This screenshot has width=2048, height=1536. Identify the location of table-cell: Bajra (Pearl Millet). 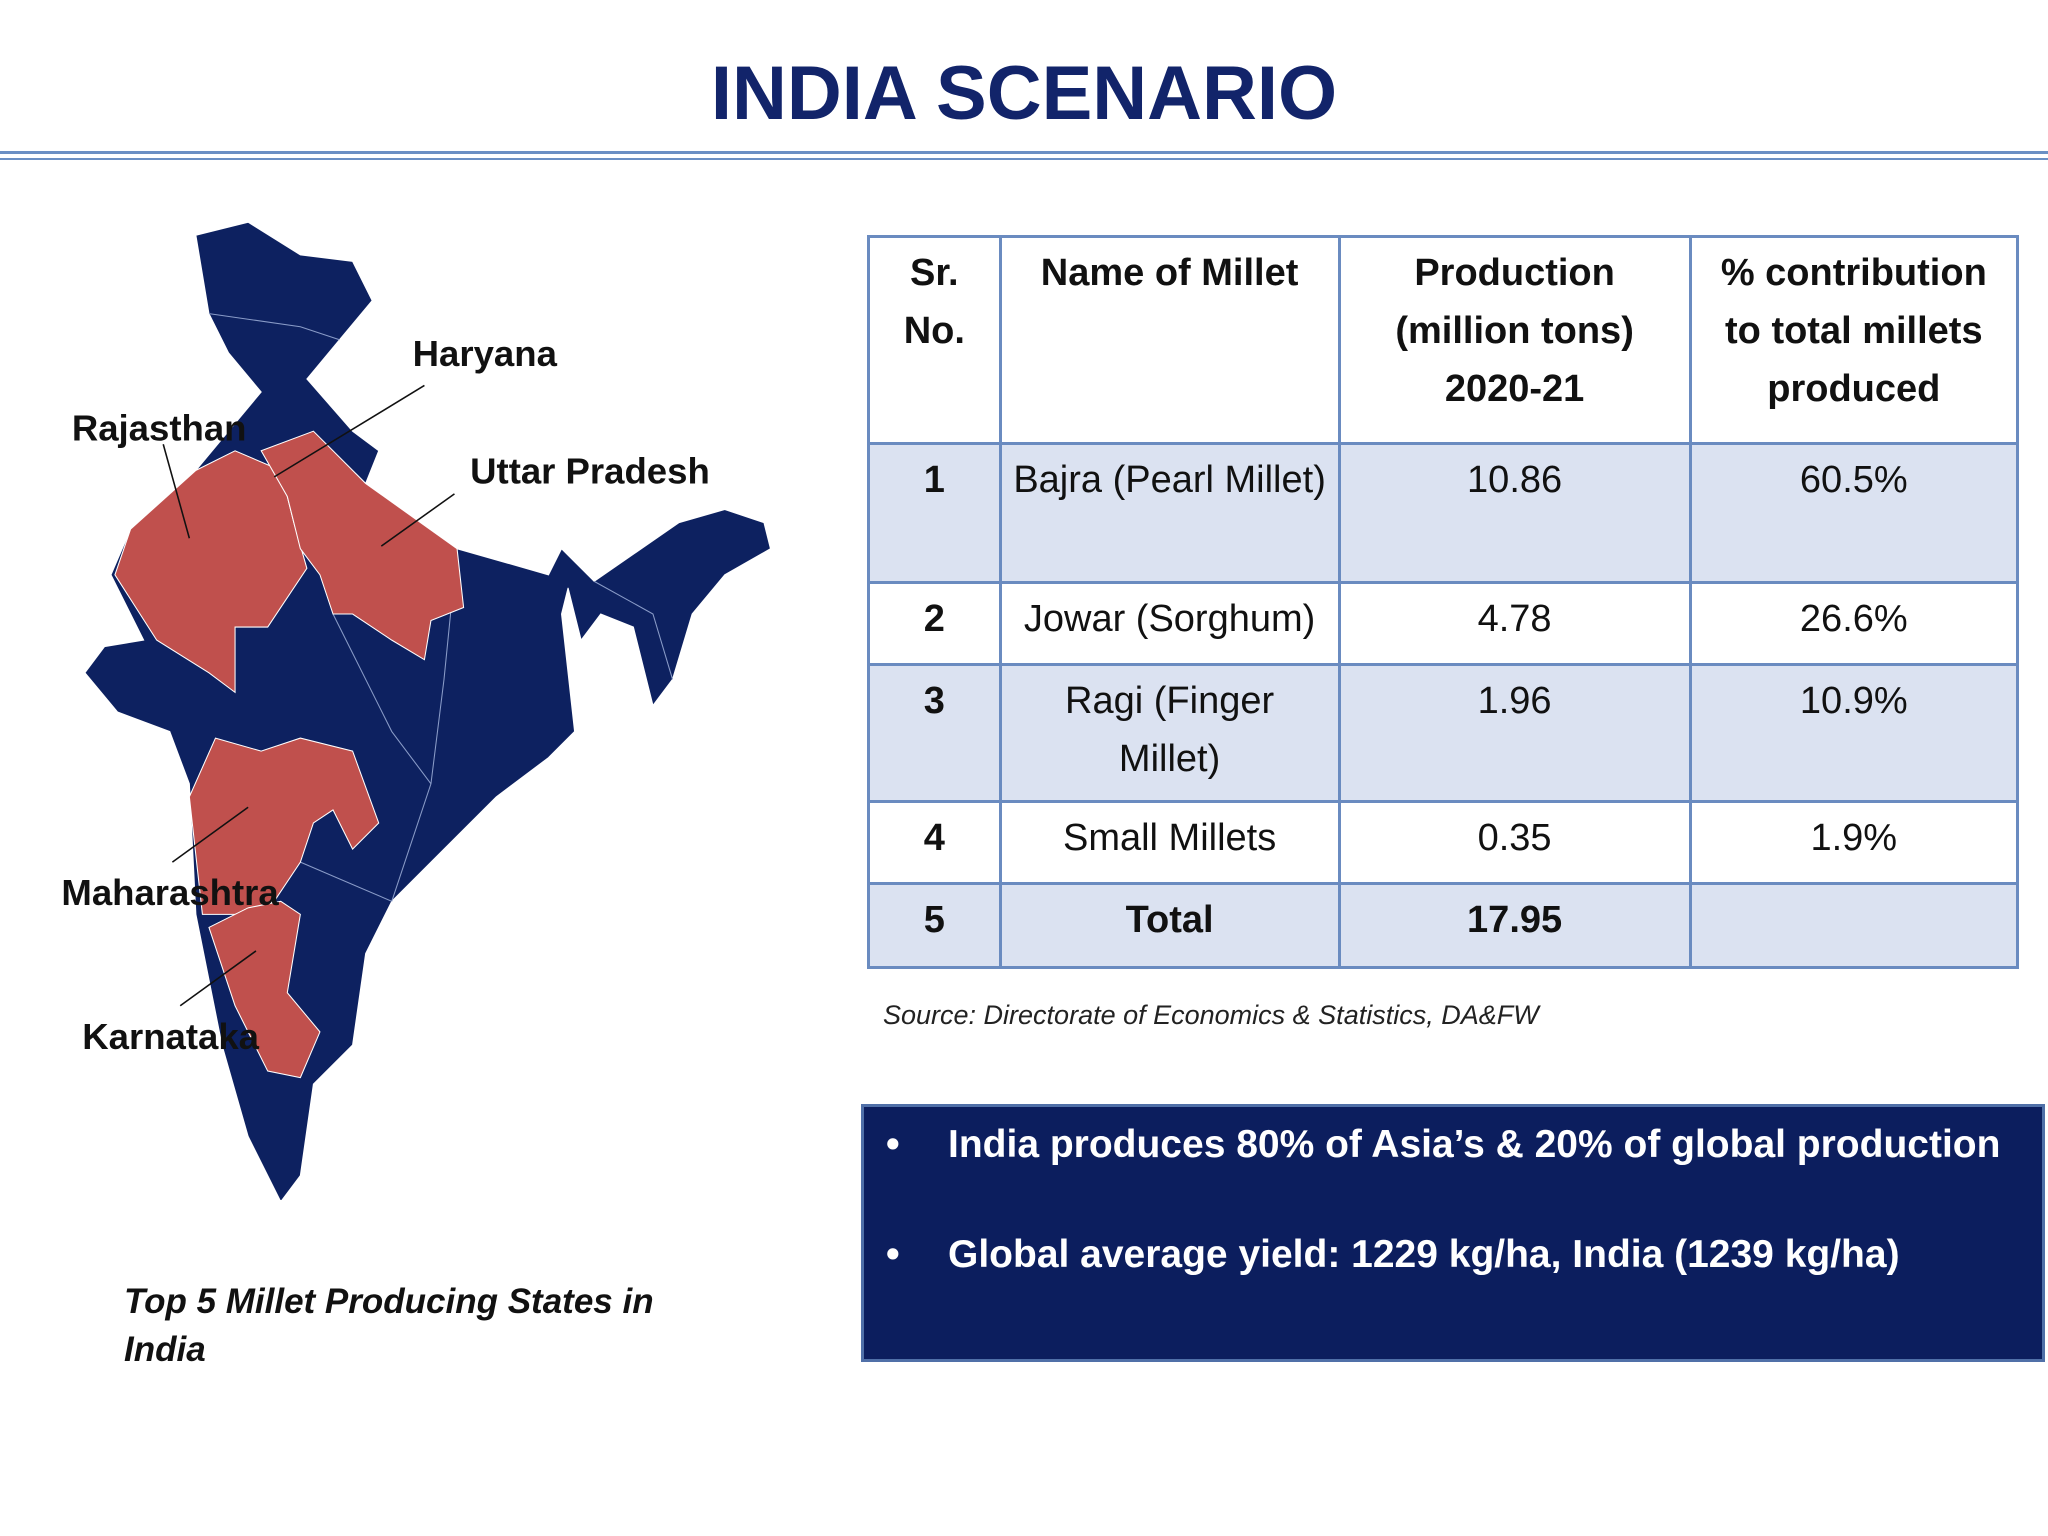
(1169, 513).